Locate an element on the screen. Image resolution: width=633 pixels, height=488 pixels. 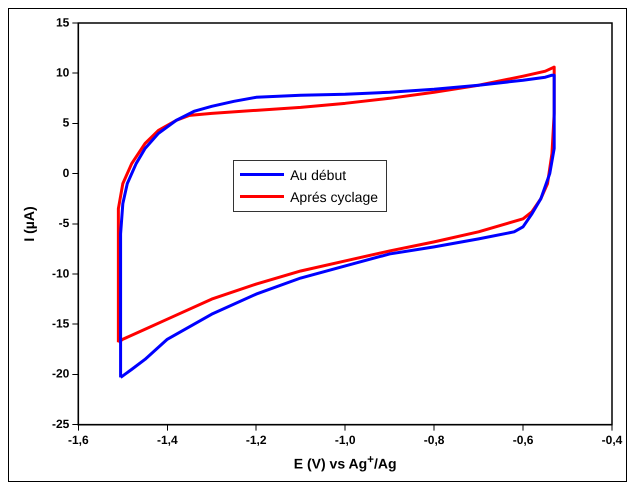
x-tick-label: -0,8 is located at coordinates (434, 440).